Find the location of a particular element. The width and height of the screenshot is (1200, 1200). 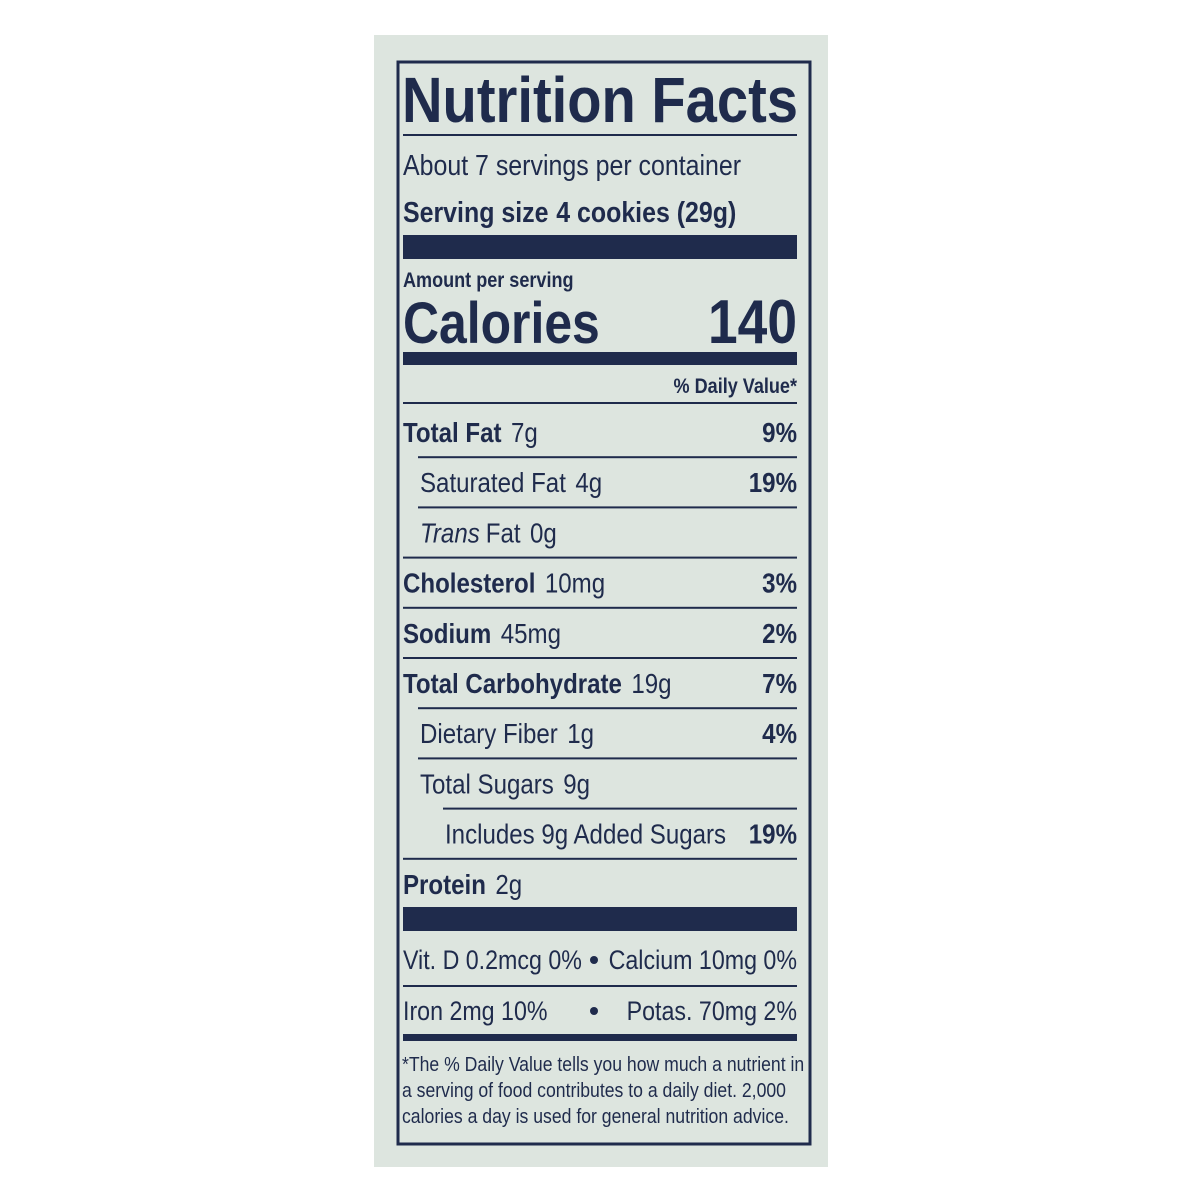

calories-label: Calories is located at coordinates (501, 324).